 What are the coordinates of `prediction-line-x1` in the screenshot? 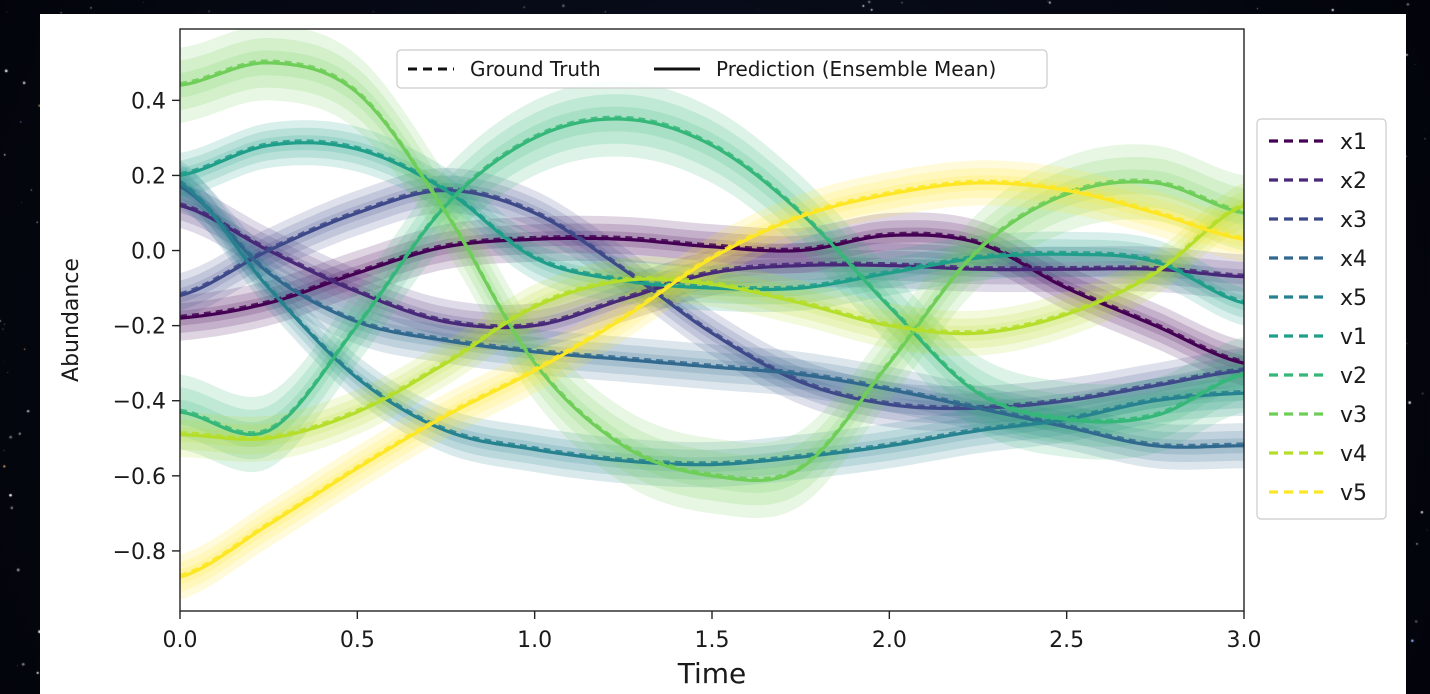 It's located at (712, 299).